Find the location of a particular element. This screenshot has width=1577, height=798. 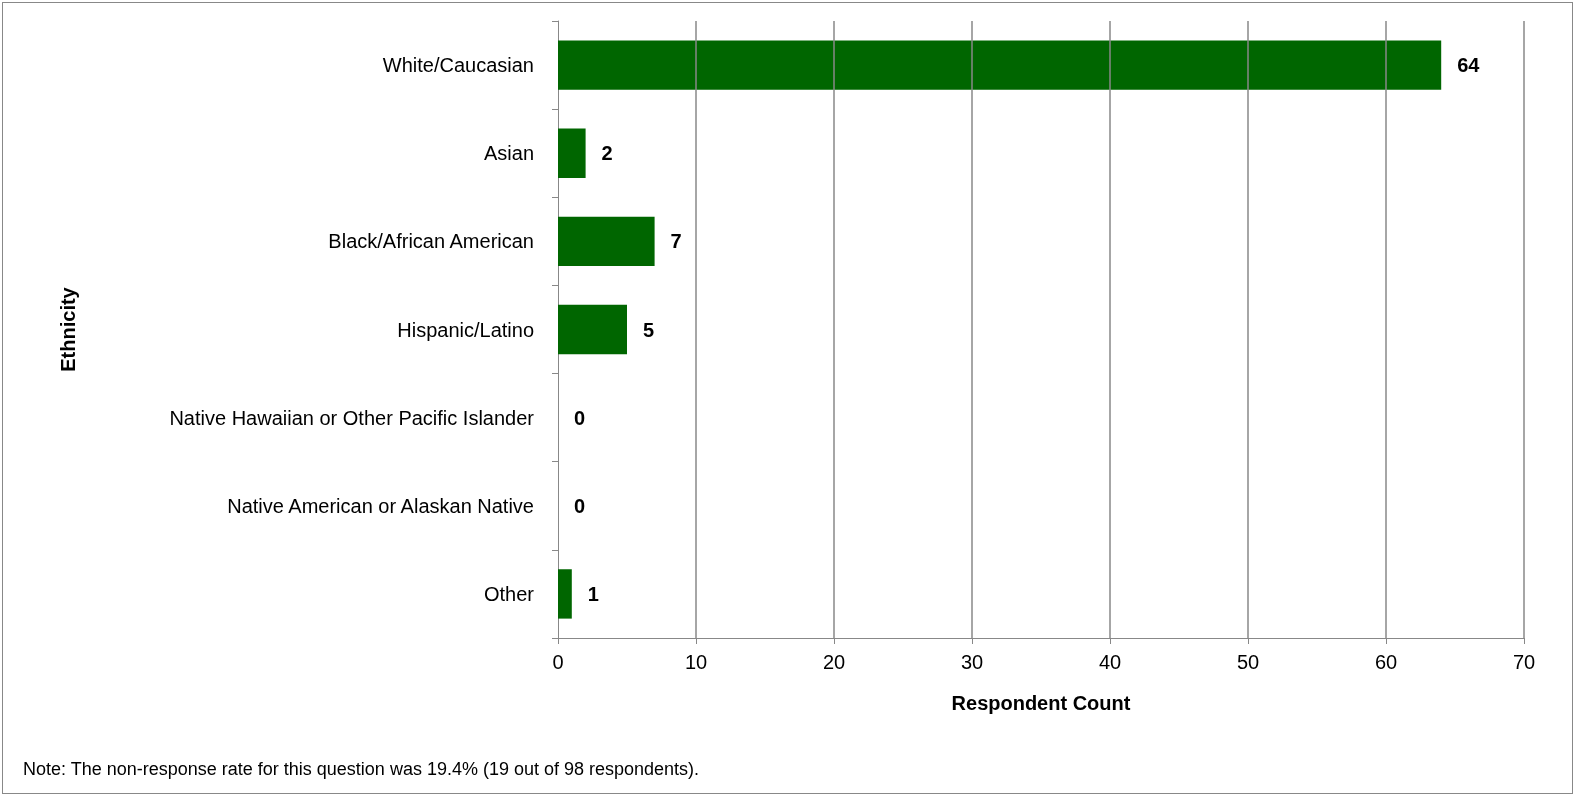

x-tick-label: 30 is located at coordinates (972, 662).